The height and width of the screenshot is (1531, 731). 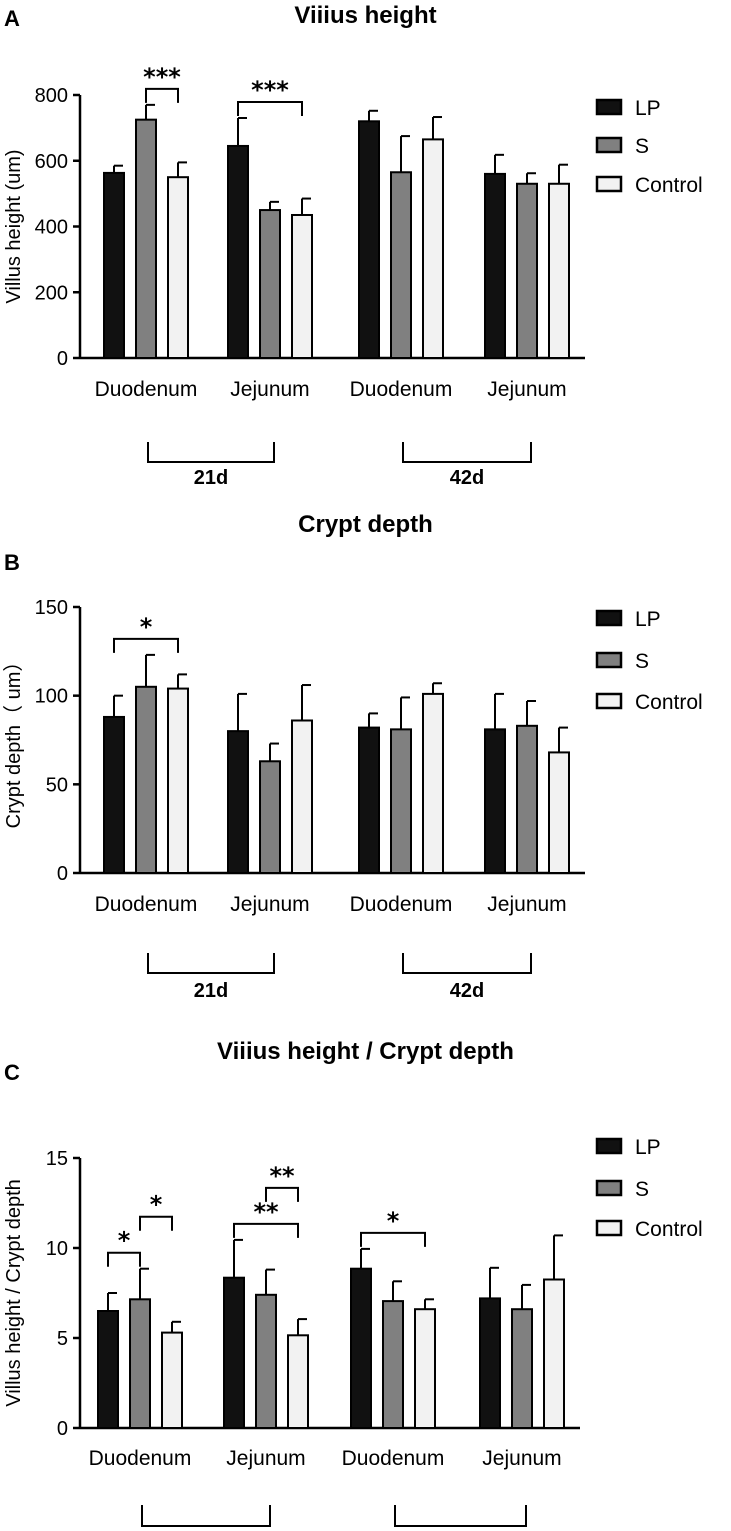 I want to click on y-tick-label: 150, so click(x=51, y=608).